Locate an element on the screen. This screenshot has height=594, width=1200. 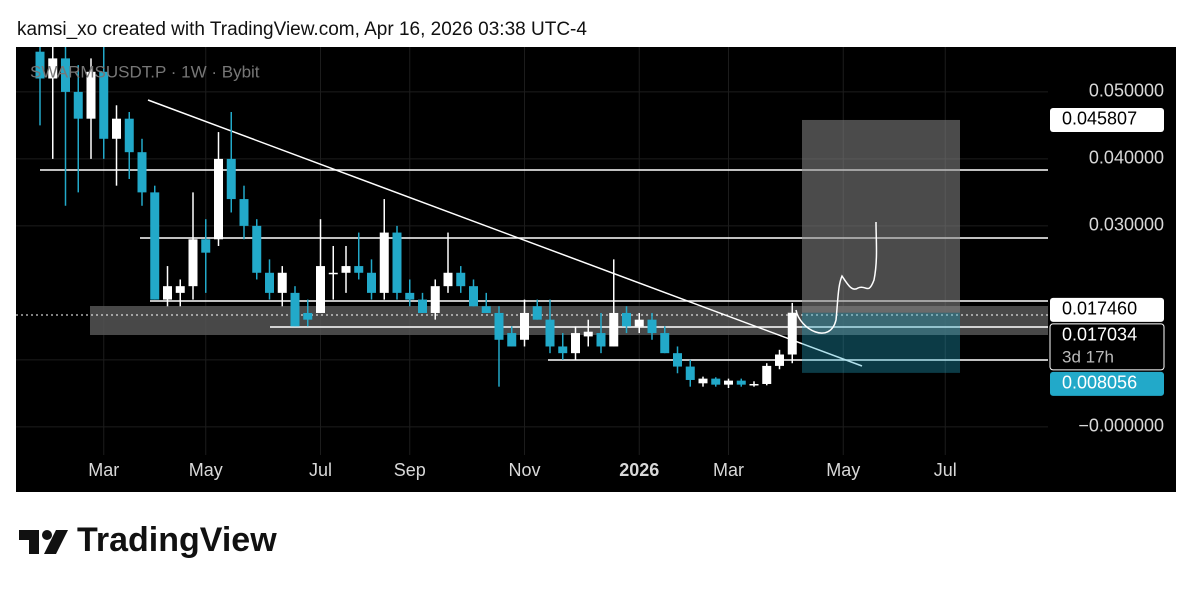
x-tick-label: 2026 is located at coordinates (639, 470).